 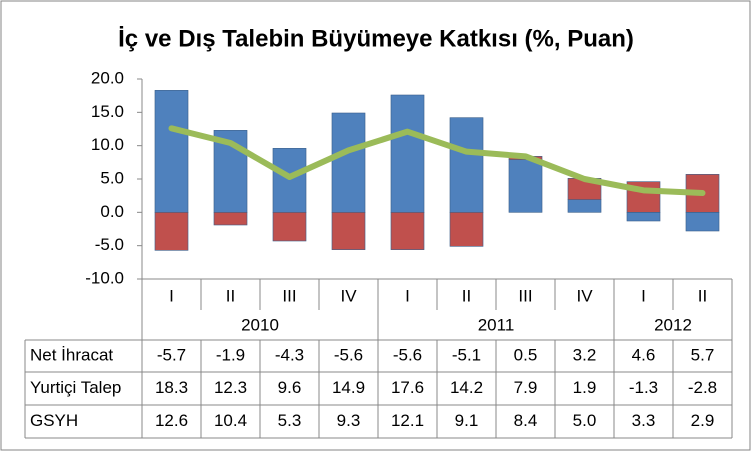 What do you see at coordinates (407, 387) in the screenshot?
I see `table-value: 17.6` at bounding box center [407, 387].